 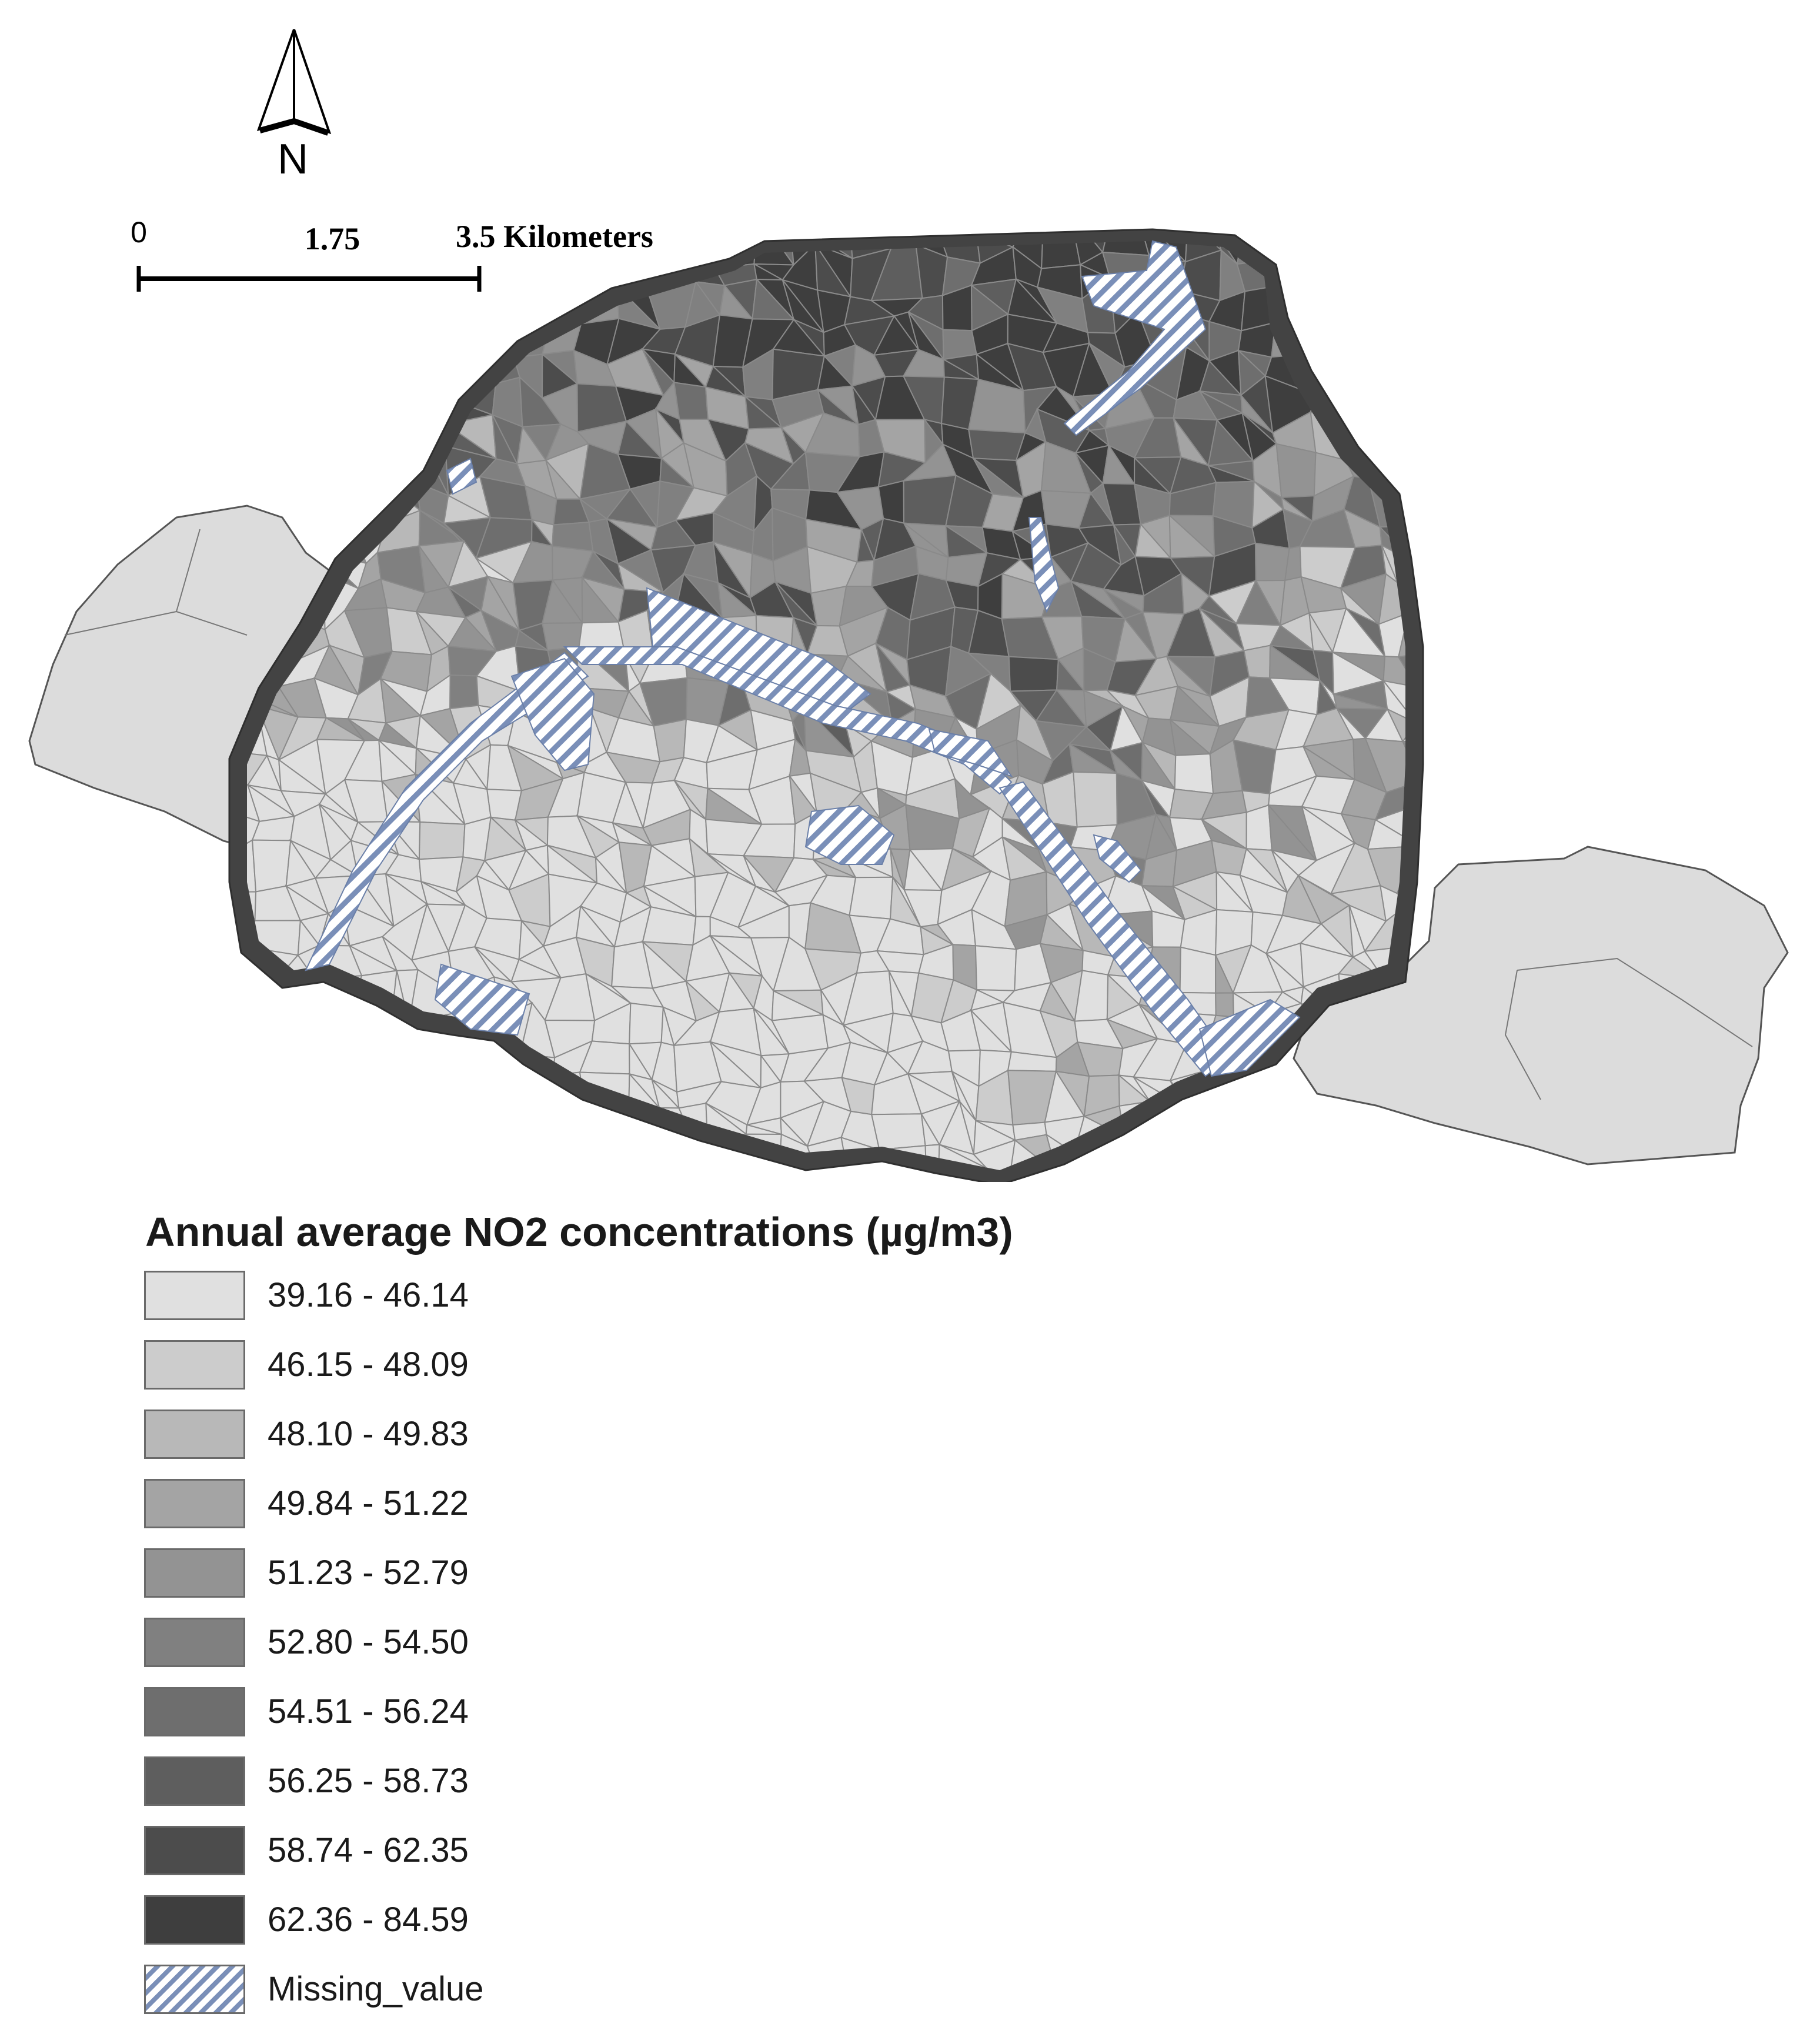 I want to click on north-arrow-right-half, so click(x=312, y=82).